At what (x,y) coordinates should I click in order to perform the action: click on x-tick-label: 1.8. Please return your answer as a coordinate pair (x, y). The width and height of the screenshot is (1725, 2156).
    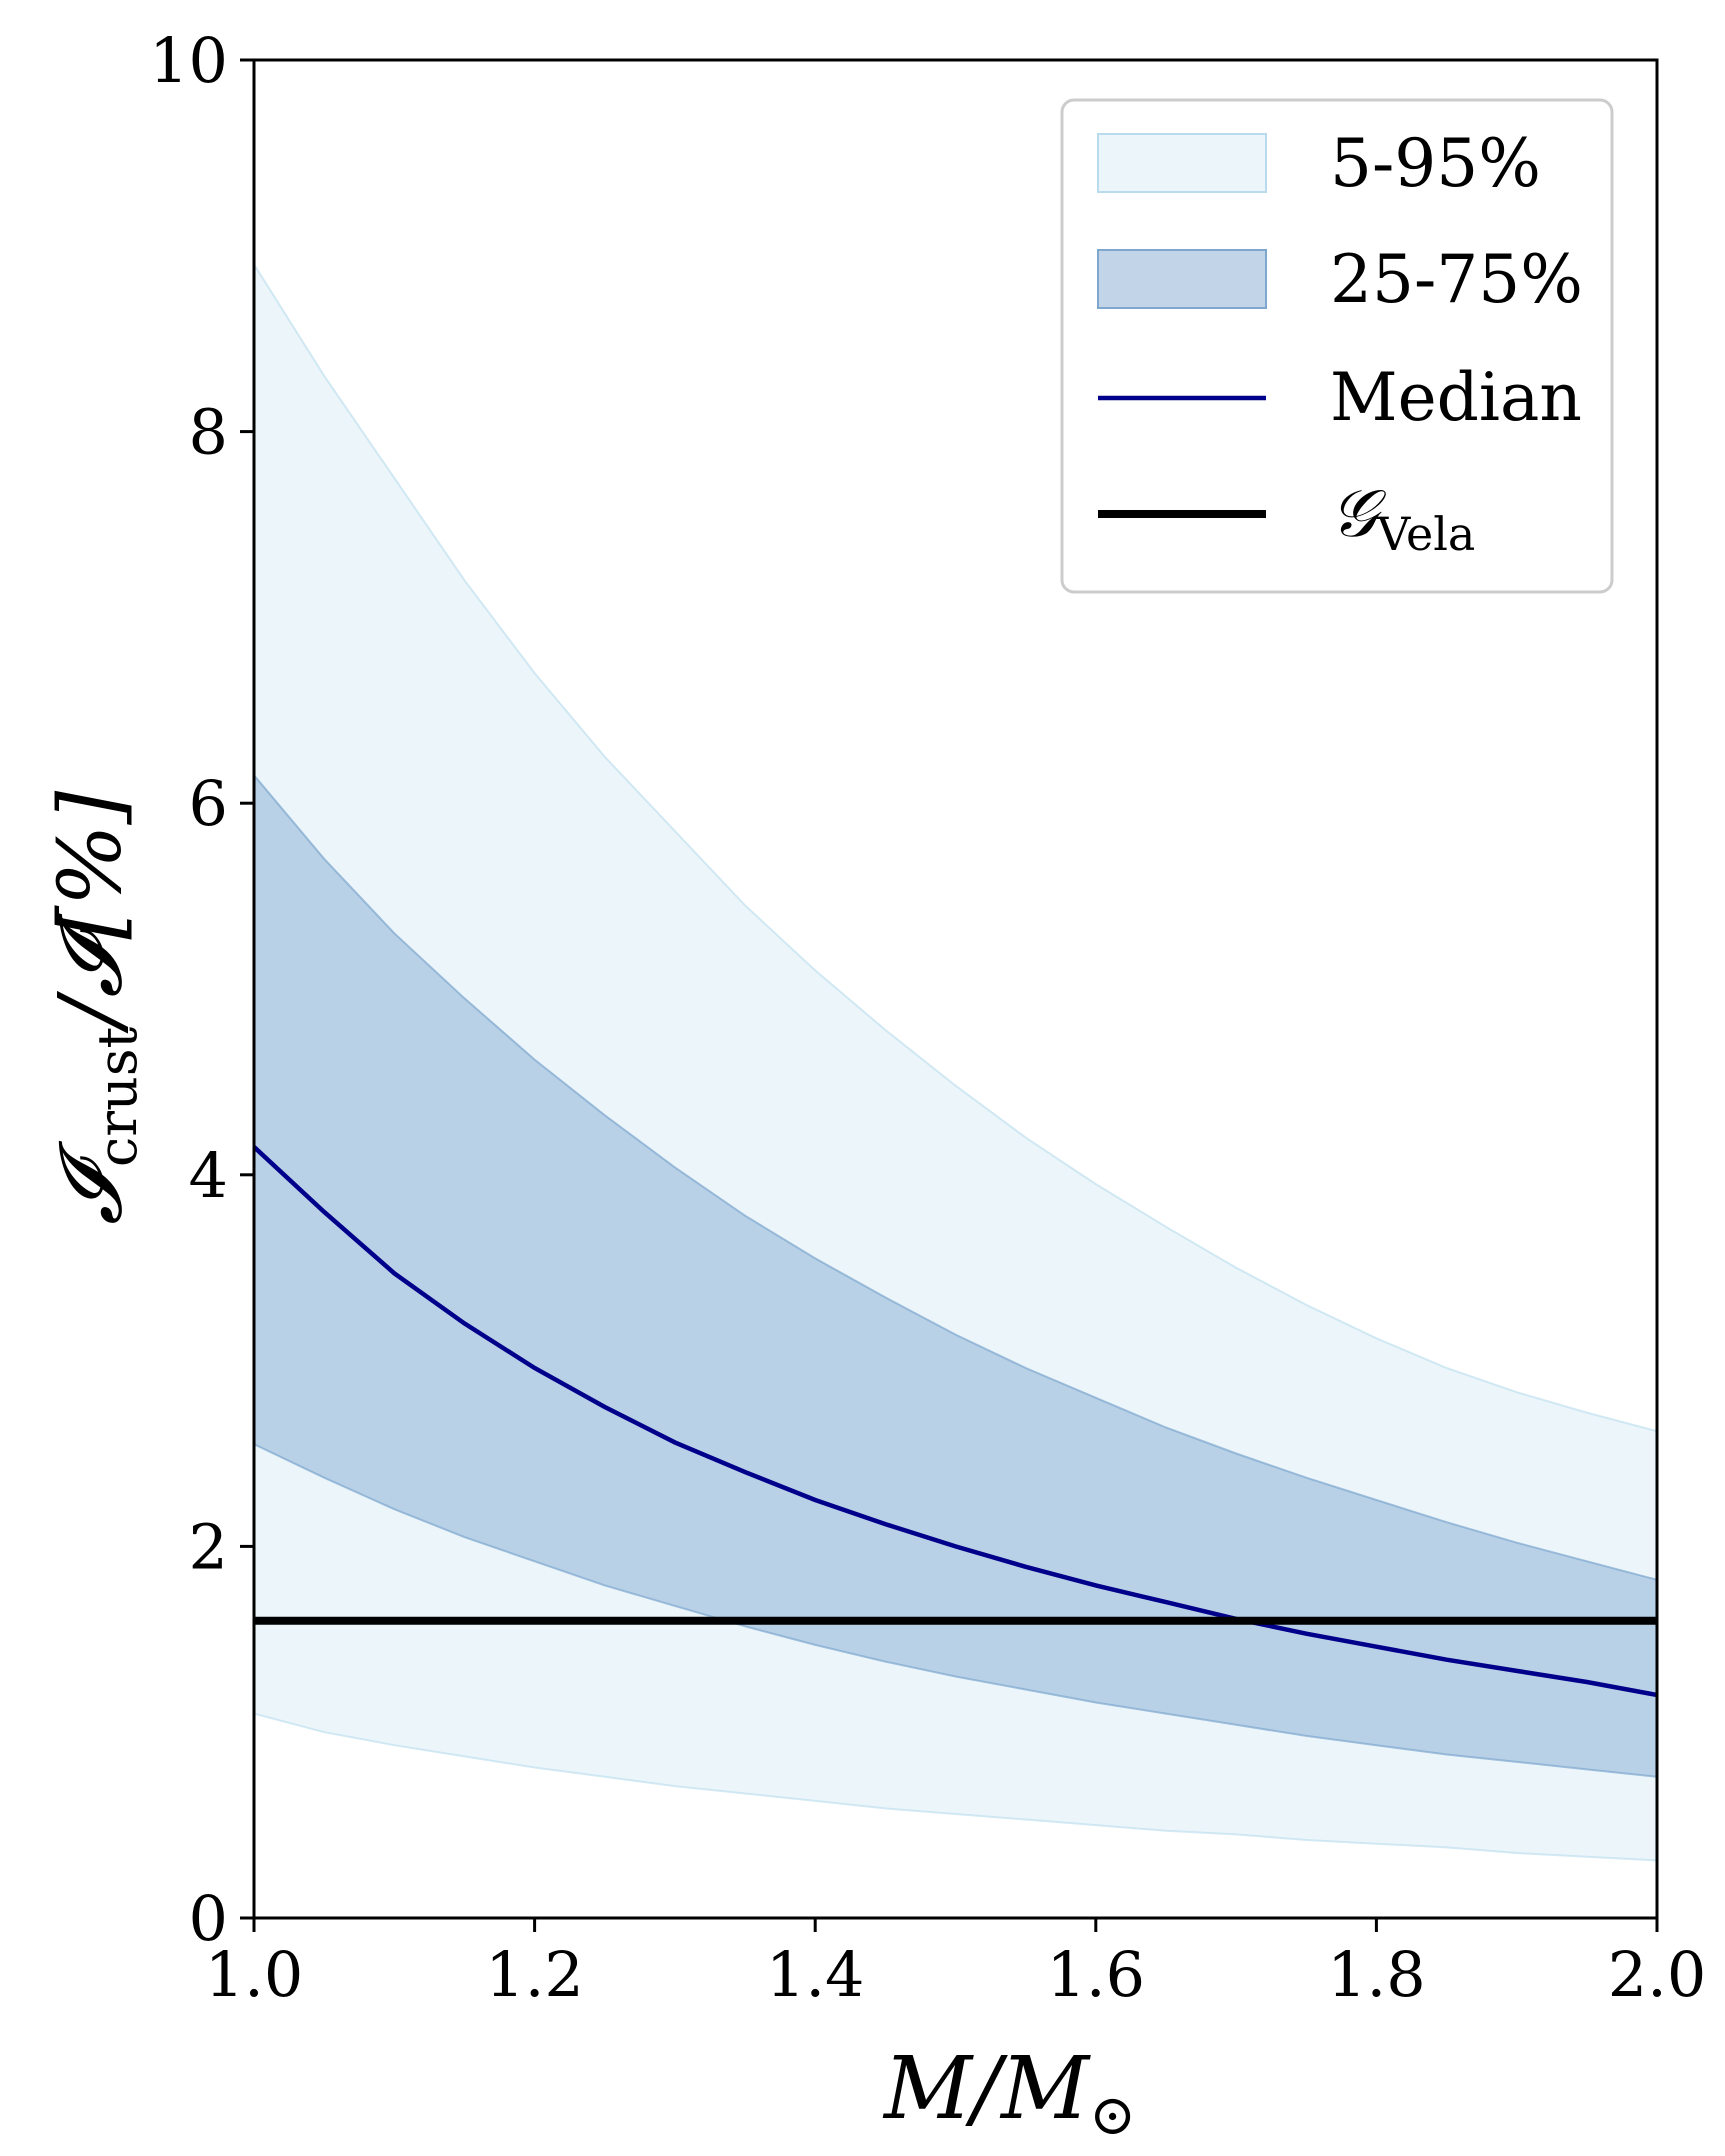
    Looking at the image, I should click on (1376, 1974).